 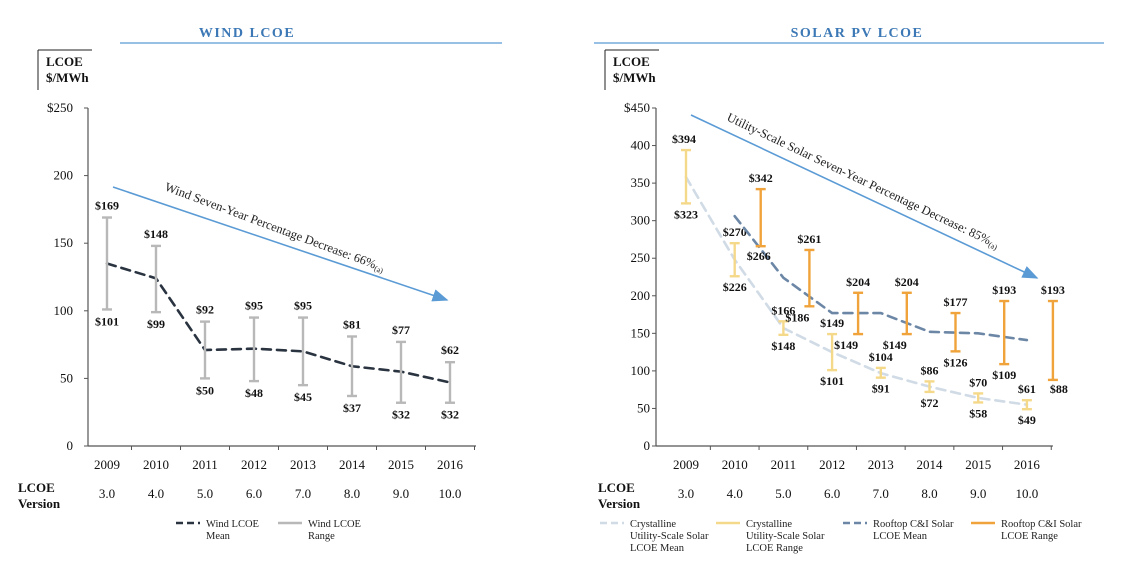 What do you see at coordinates (1004, 290) in the screenshot?
I see `data-label-high: $193` at bounding box center [1004, 290].